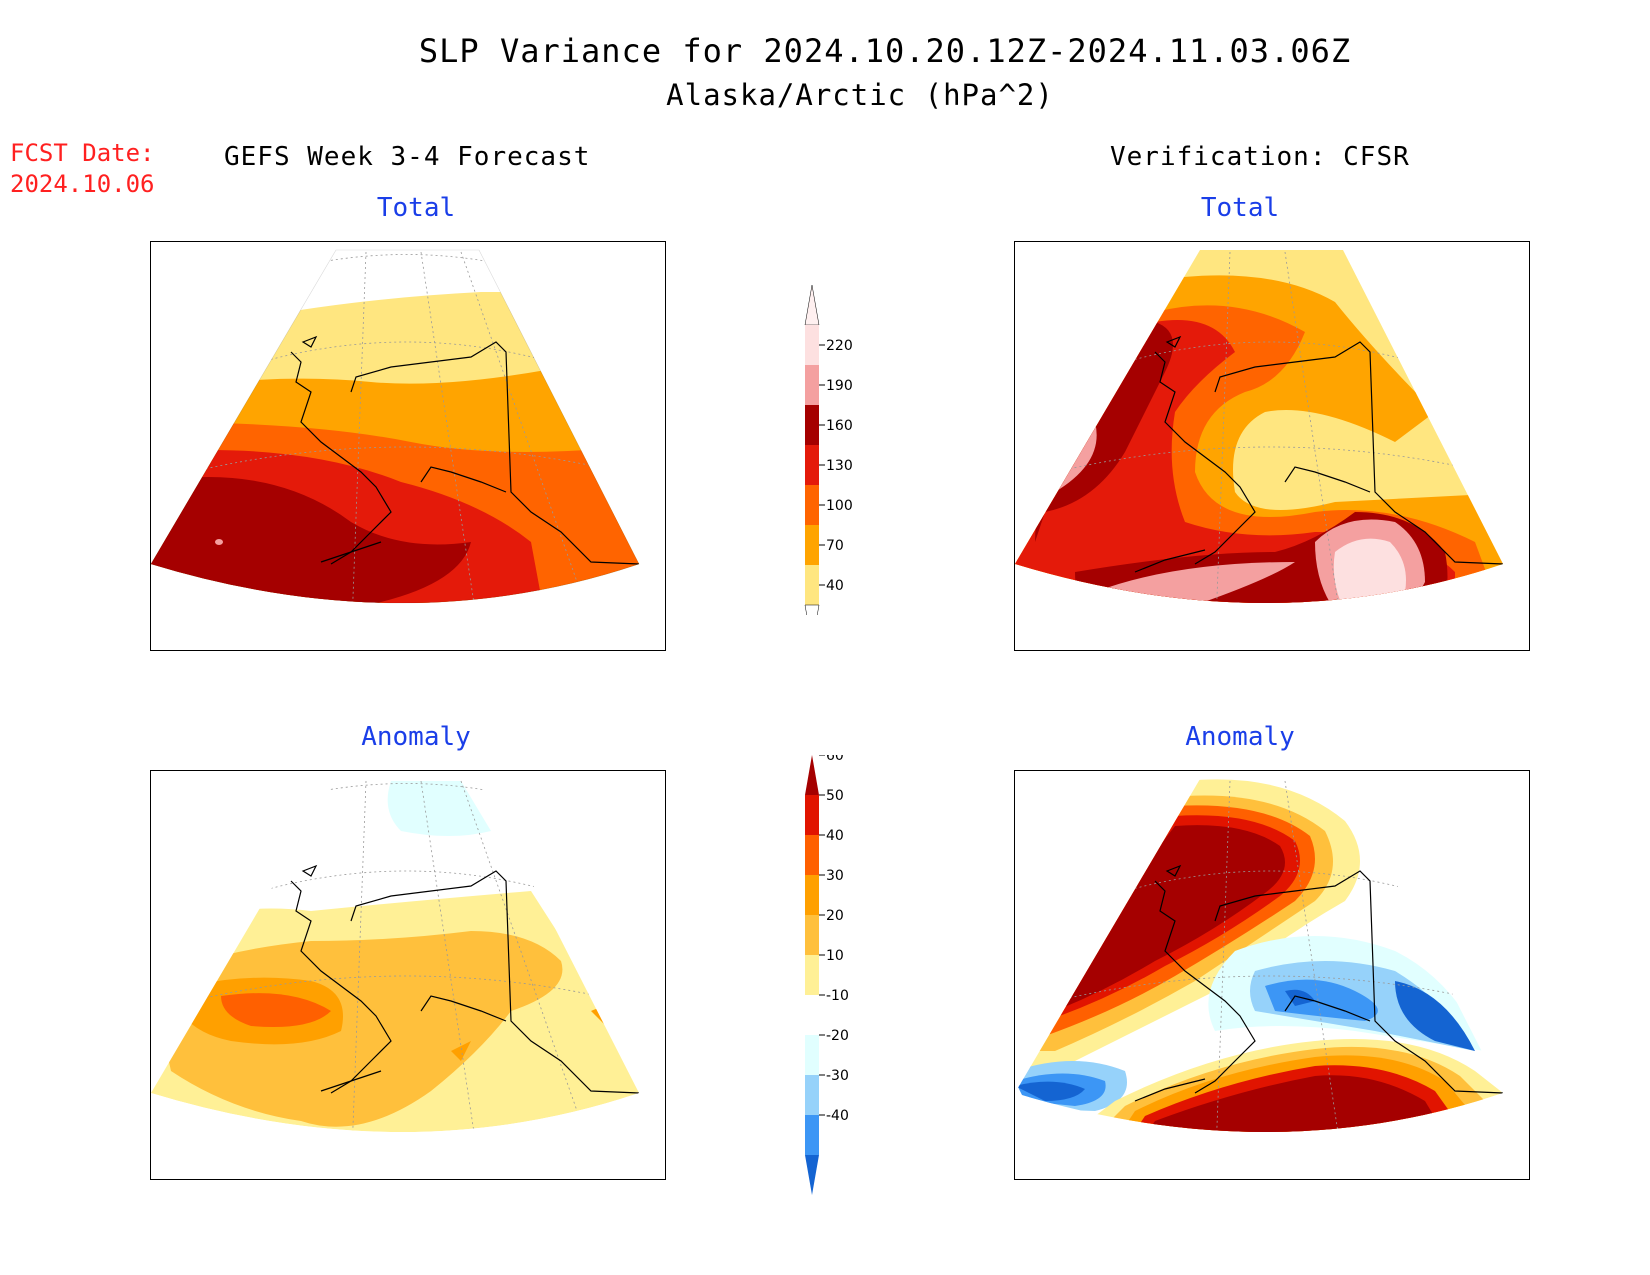  I want to click on colorbar-tick-label: 190, so click(839, 386).